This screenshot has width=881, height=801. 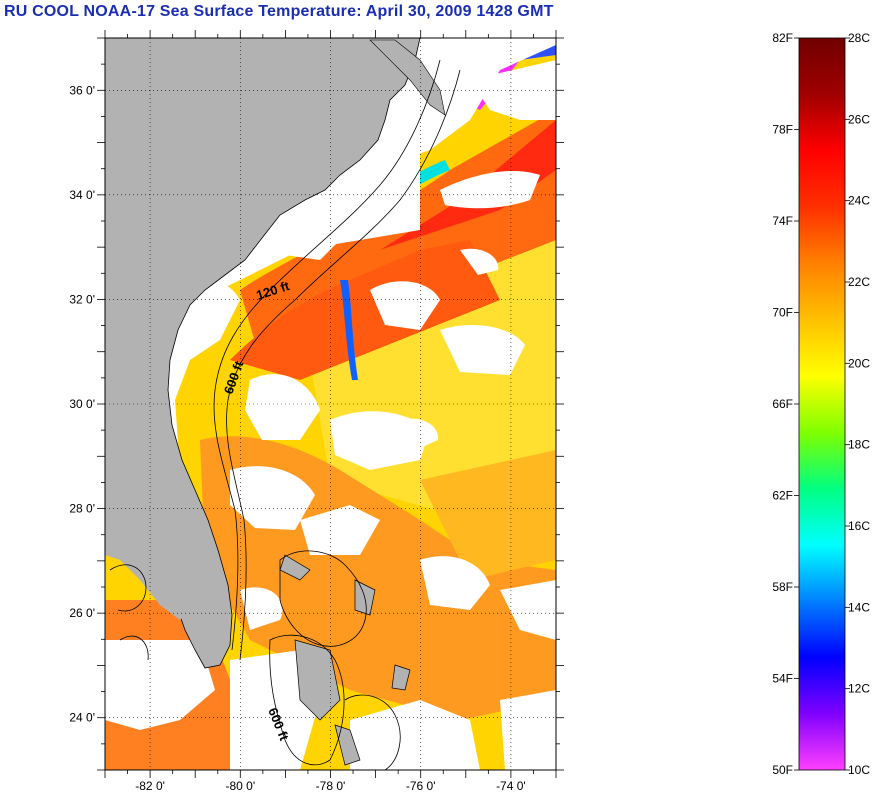 I want to click on colorbar-f-label: 50F, so click(x=782, y=770).